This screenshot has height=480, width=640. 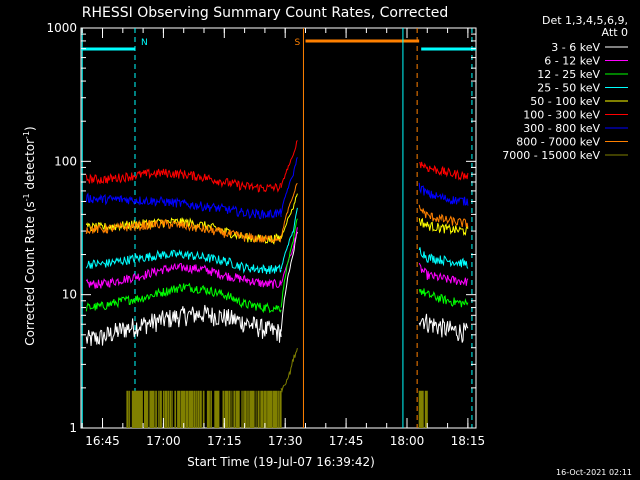 I want to click on y-axis-label: Corrected Count Rate (s-1 detector-1), so click(x=29, y=235).